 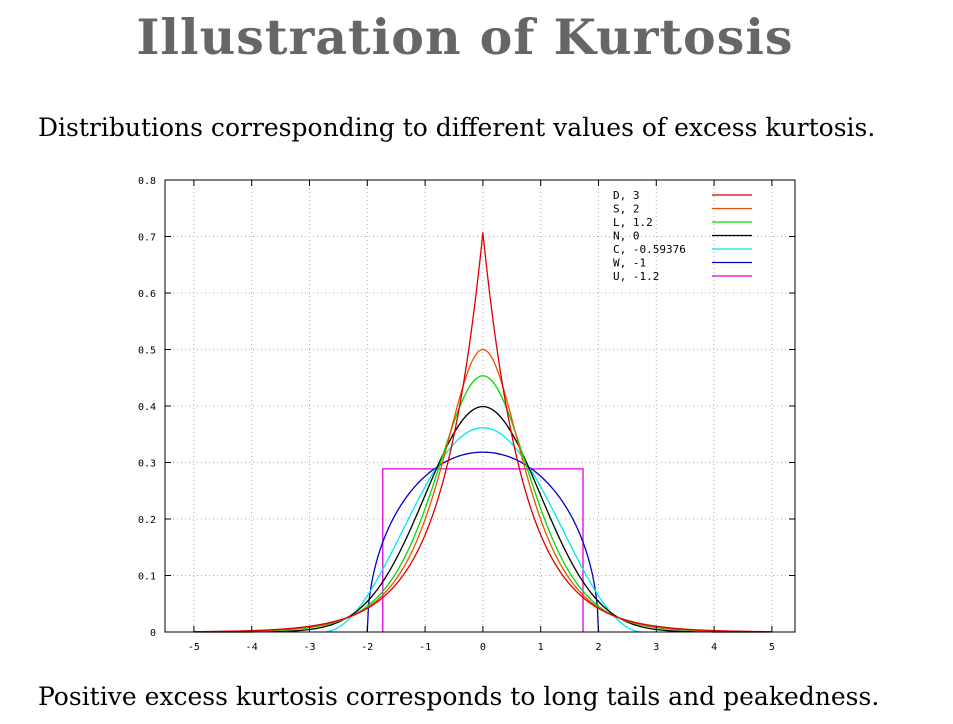 I want to click on y-tick-label: 0.4, so click(x=147, y=407).